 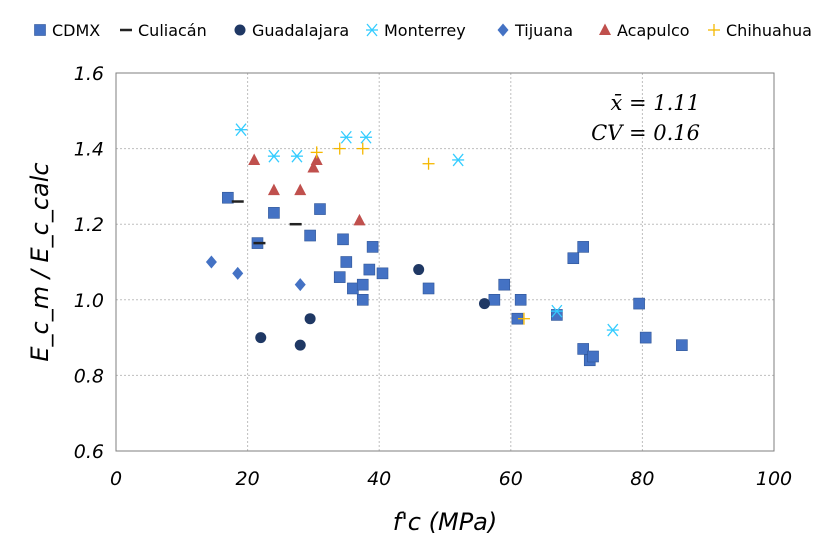 I want to click on legend-label-acapulco: Acapulco, so click(x=653, y=30).